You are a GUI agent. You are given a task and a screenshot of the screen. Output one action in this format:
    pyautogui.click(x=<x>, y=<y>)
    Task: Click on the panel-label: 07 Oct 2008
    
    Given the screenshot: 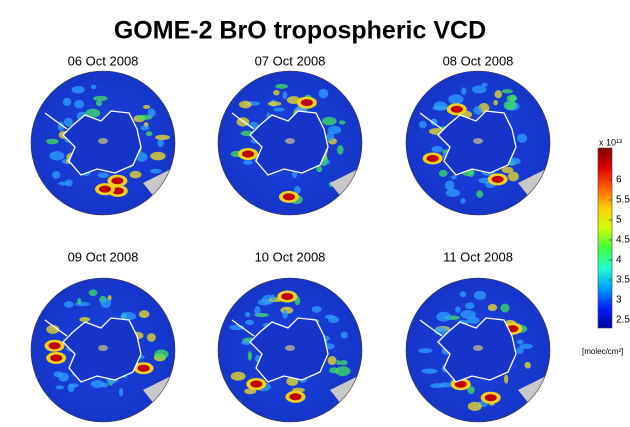 What is the action you would take?
    pyautogui.click(x=290, y=60)
    